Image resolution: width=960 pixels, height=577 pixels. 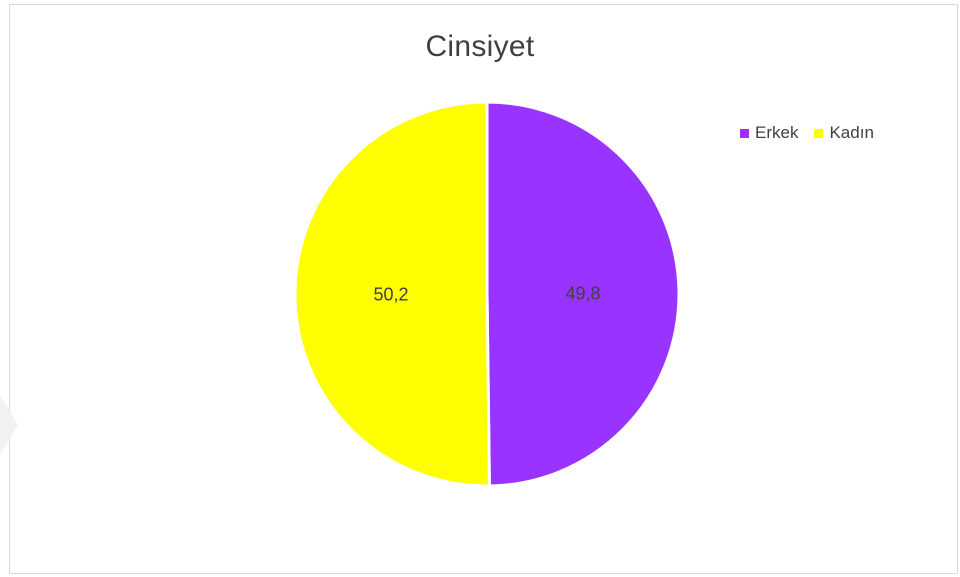 I want to click on pie-slice-erkek, so click(x=583, y=294).